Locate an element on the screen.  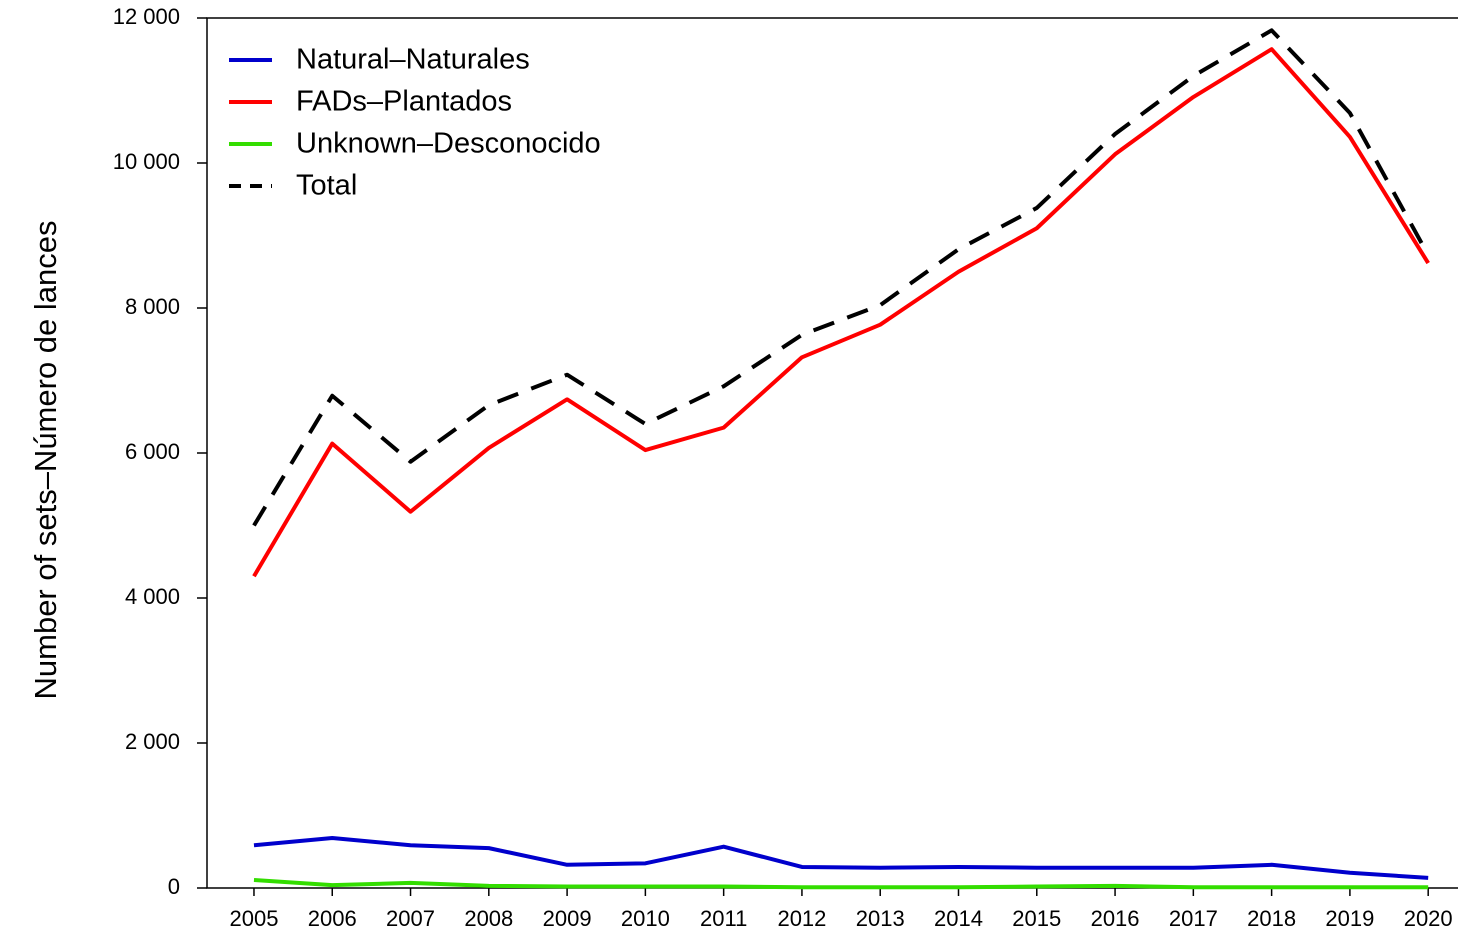
x-tick-label: 2010 is located at coordinates (645, 918).